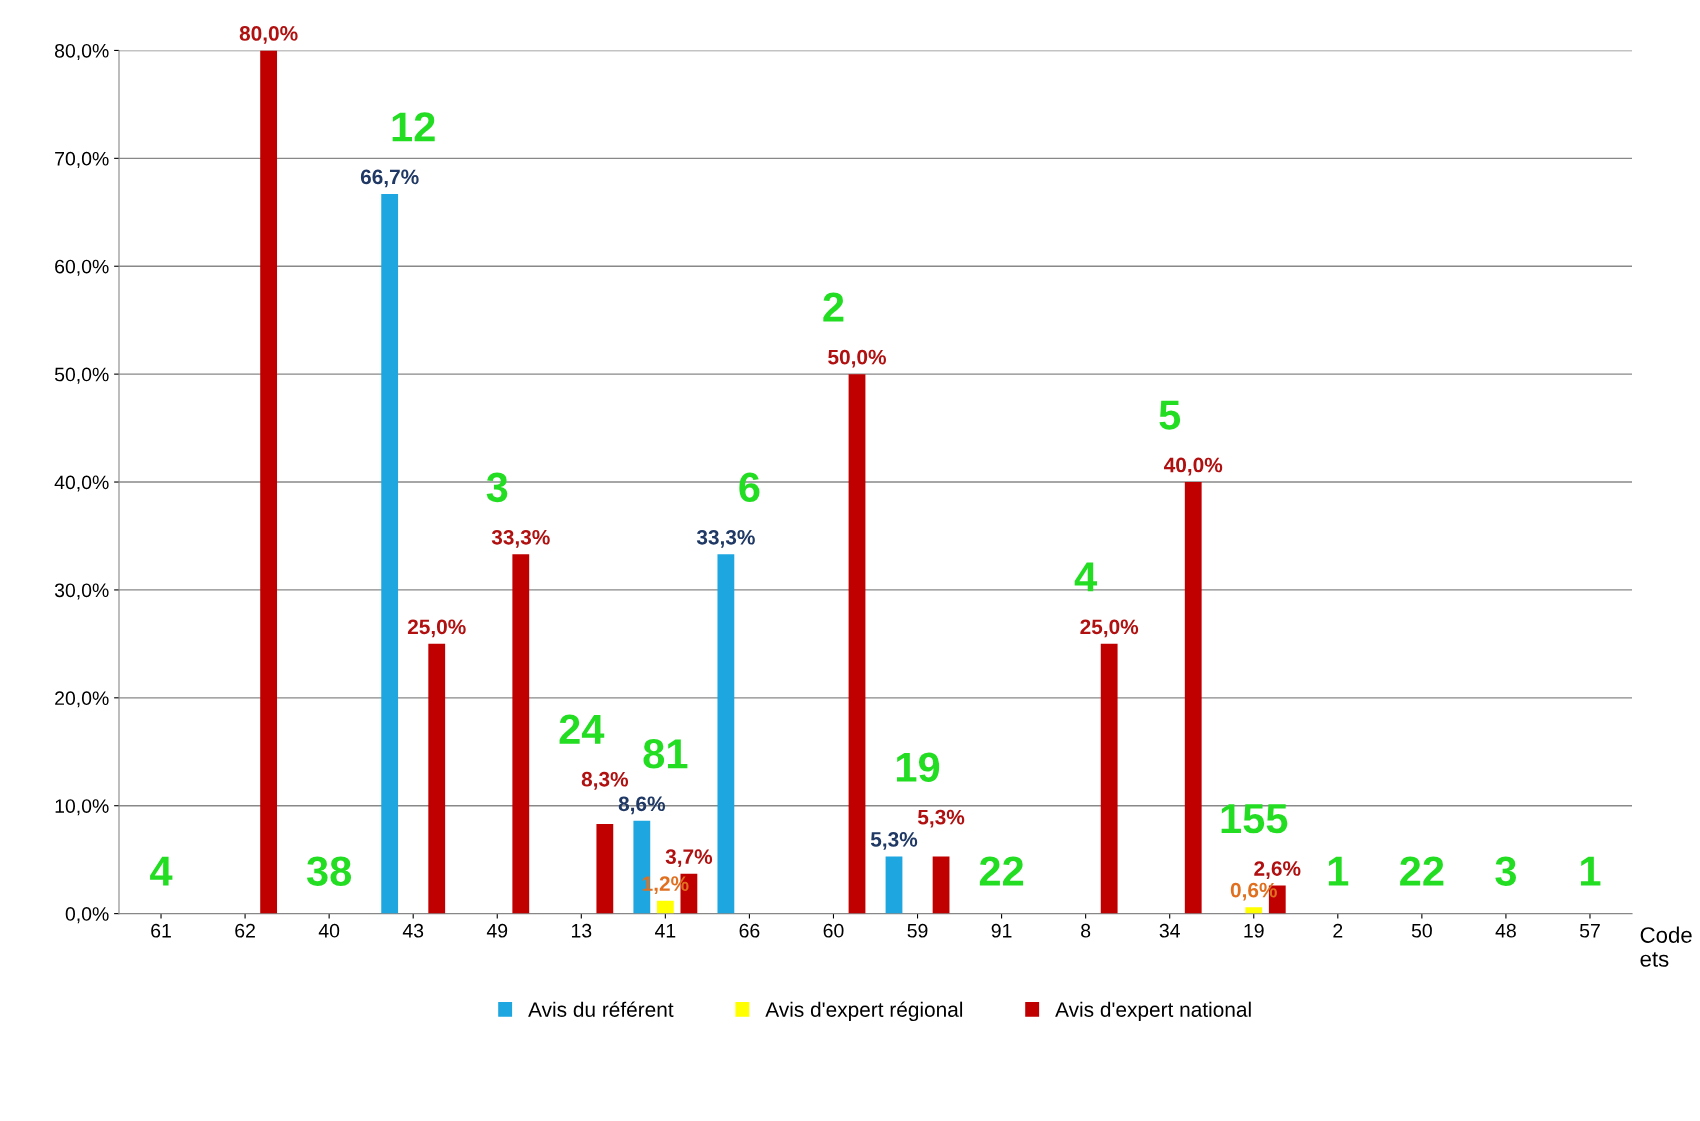 This screenshot has width=1700, height=1121. What do you see at coordinates (413, 930) in the screenshot?
I see `x-tick-label: 43` at bounding box center [413, 930].